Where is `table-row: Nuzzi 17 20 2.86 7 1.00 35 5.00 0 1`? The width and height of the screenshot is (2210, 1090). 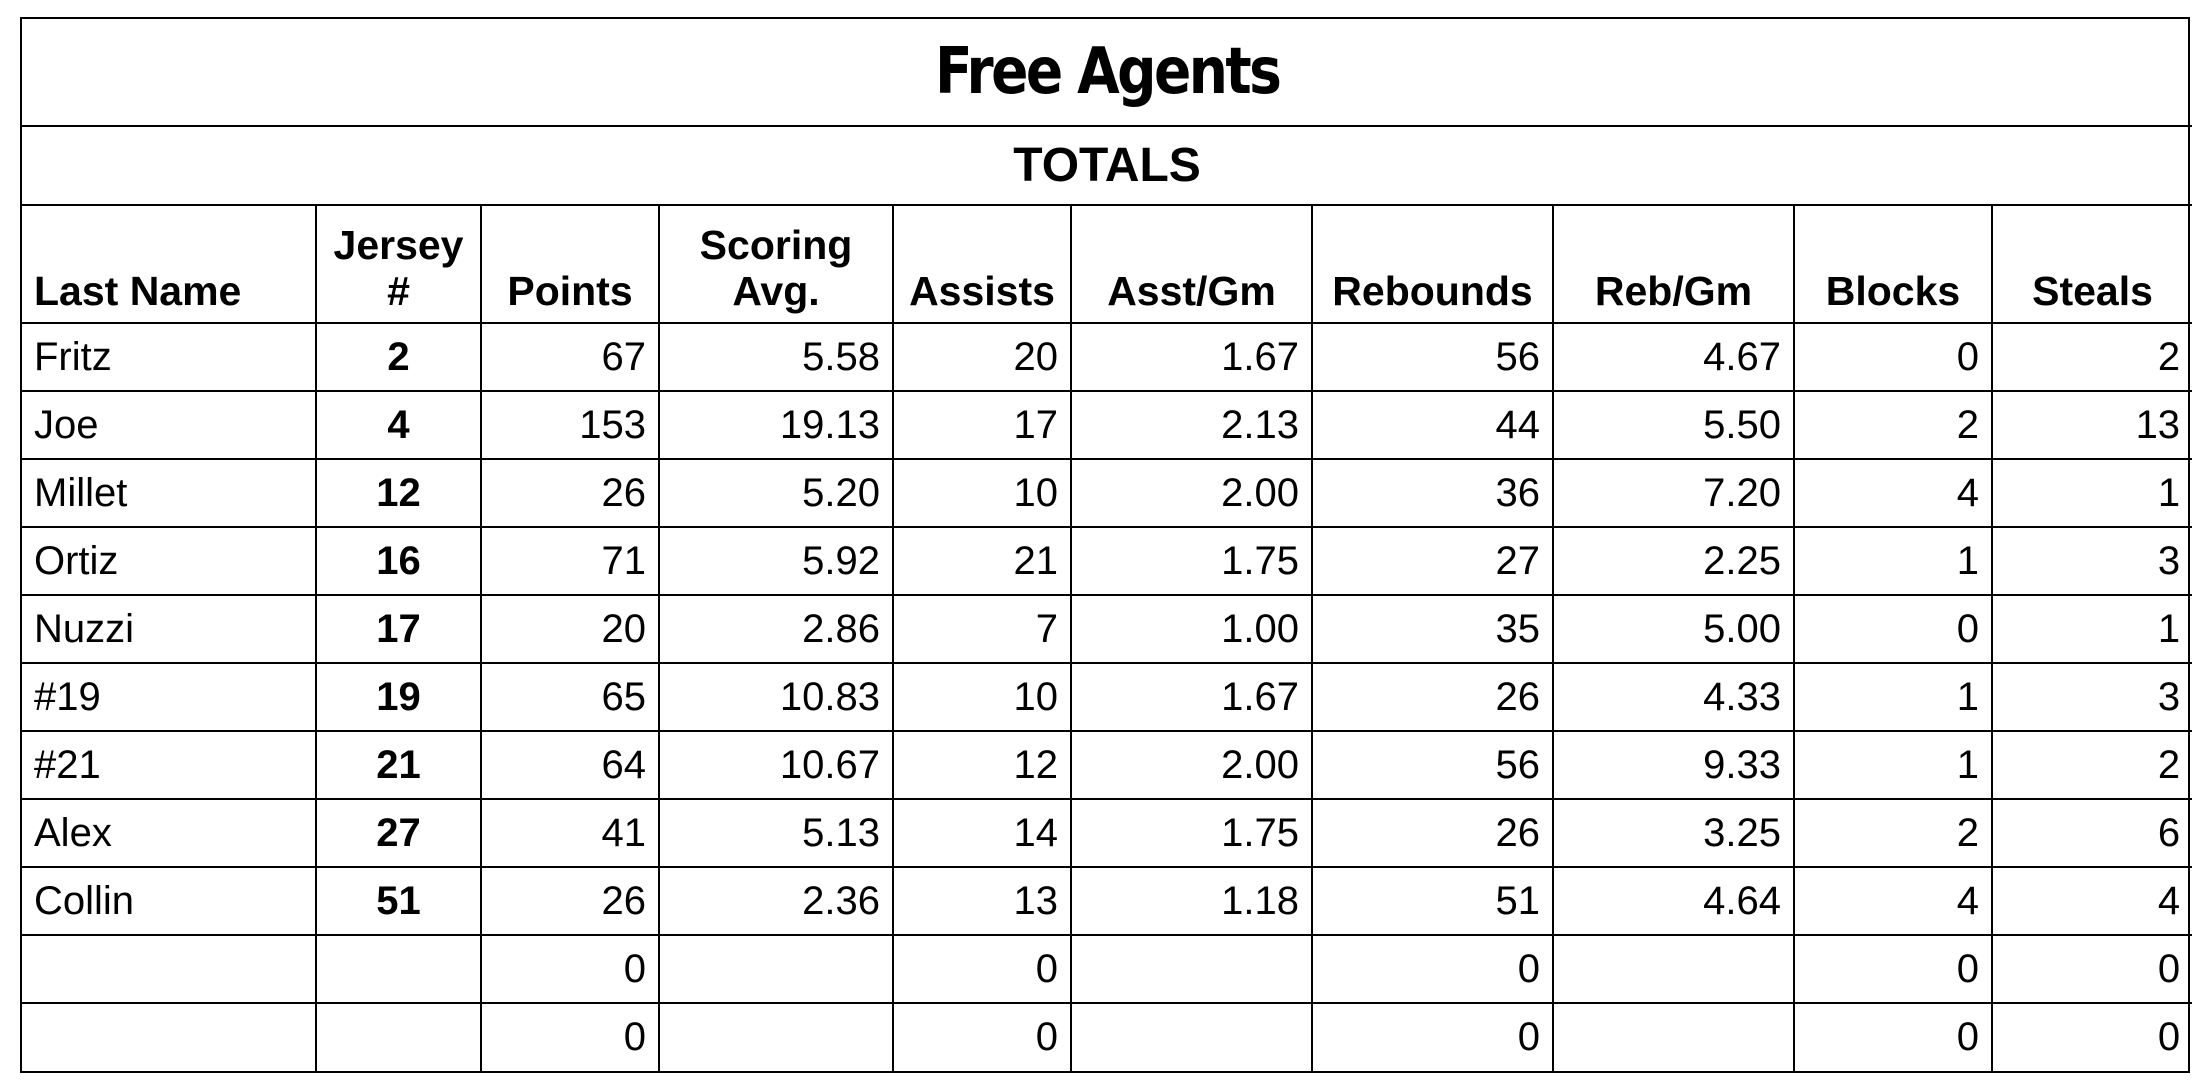 table-row: Nuzzi 17 20 2.86 7 1.00 35 5.00 0 1 is located at coordinates (1107, 629).